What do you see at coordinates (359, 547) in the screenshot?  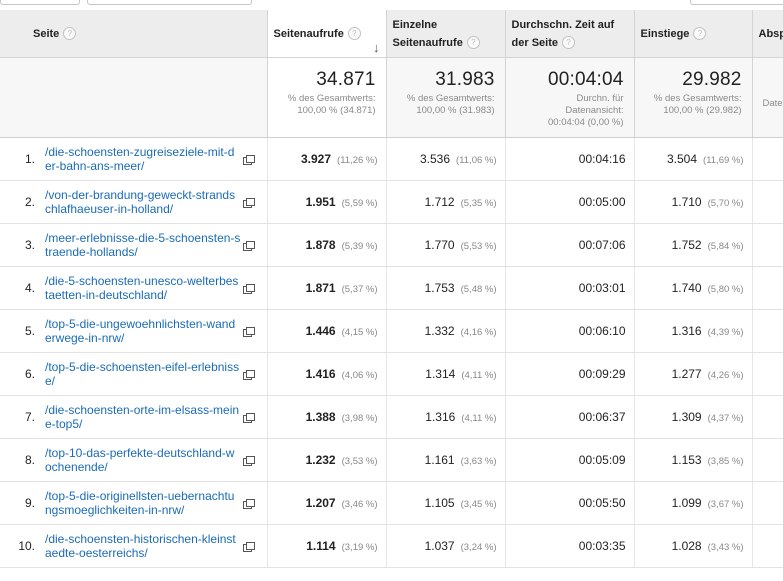 I see `pageviews-pct: (3,19 %)` at bounding box center [359, 547].